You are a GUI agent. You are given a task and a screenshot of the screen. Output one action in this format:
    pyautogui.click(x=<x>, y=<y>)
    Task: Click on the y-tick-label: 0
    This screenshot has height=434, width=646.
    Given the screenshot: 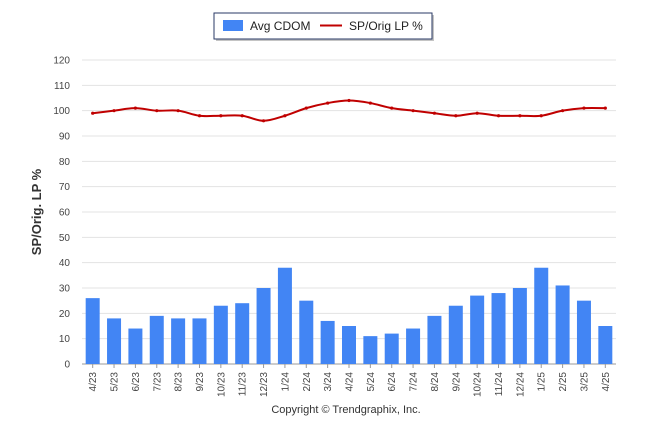 What is the action you would take?
    pyautogui.click(x=67, y=365)
    